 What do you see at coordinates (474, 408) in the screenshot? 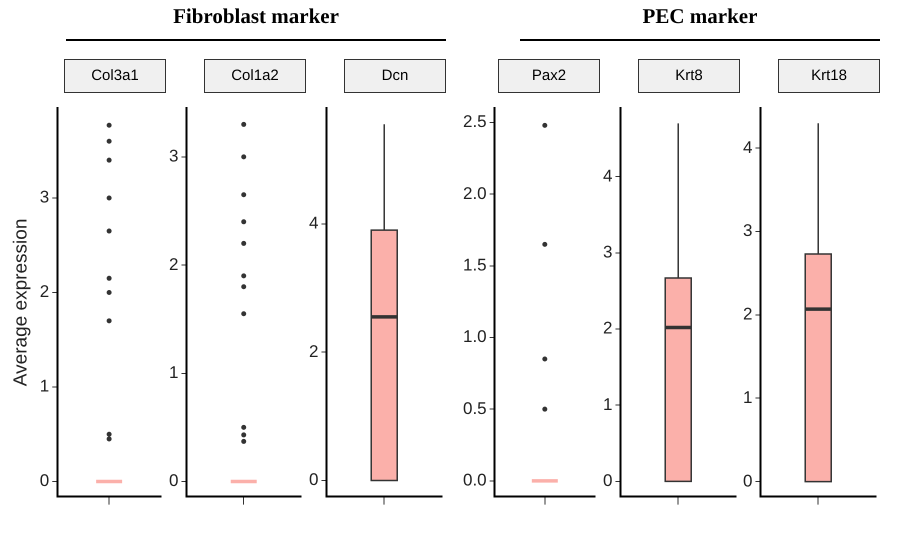
I see `y-tick-label: 0.5` at bounding box center [474, 408].